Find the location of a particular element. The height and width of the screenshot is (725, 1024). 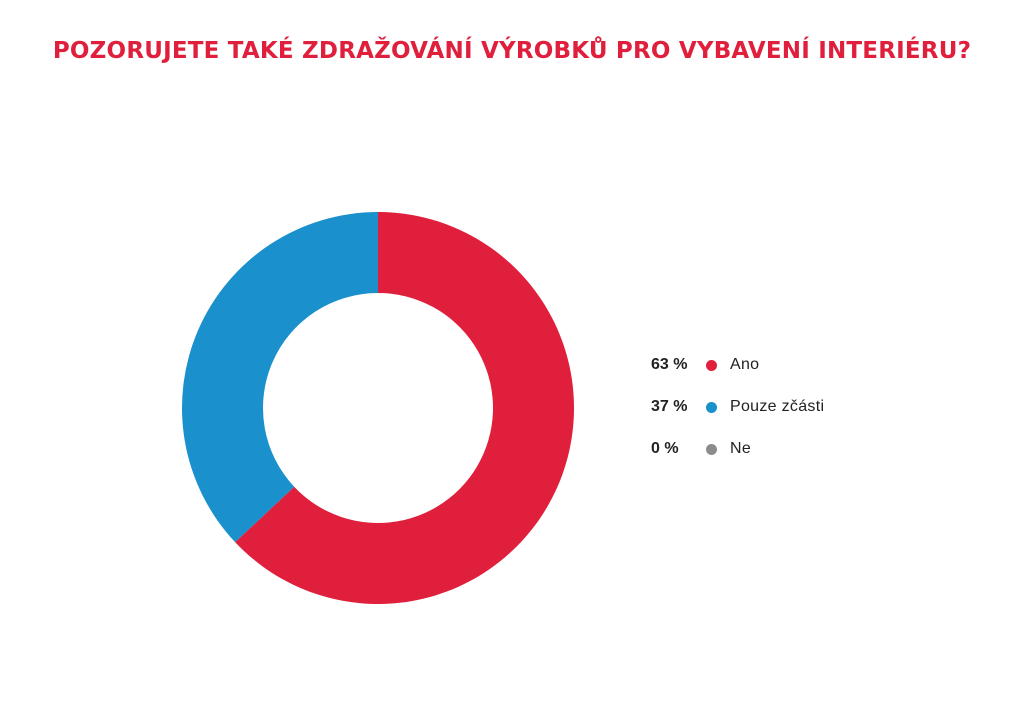

legend: 63 % Ano 37 % Pouze zčásti 0 % Ne is located at coordinates (781, 417).